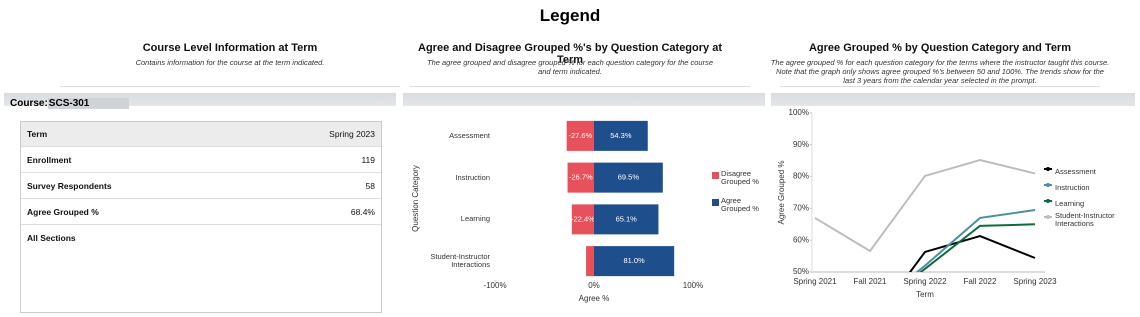 The image size is (1140, 317). I want to click on legend-label-box: Instruction, so click(1072, 187).